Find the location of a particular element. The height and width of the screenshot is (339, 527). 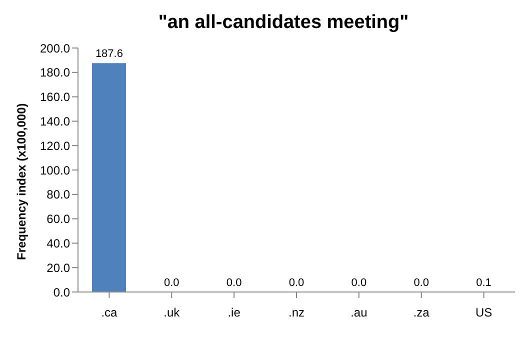

y-tick-label: 20.0 is located at coordinates (58, 267).